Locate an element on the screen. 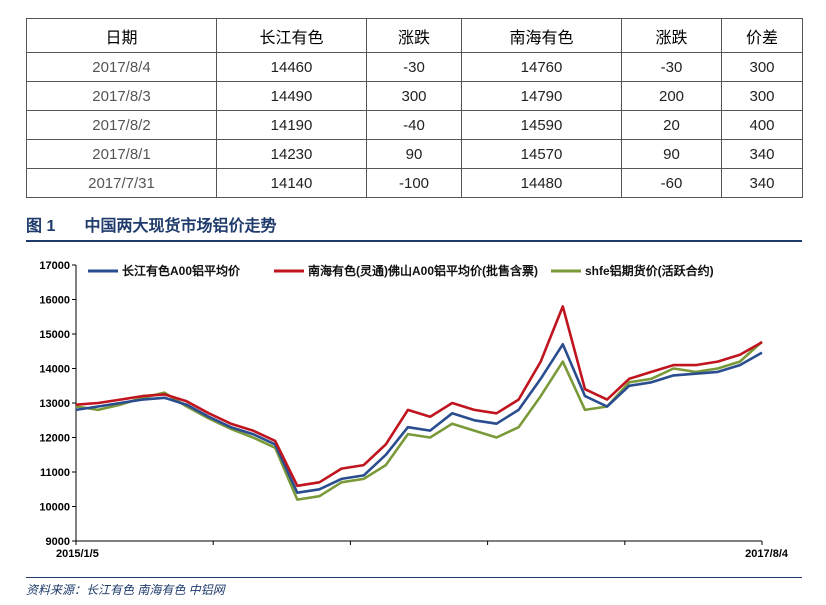 This screenshot has height=605, width=826. header-change-changjiang: 涨跌 is located at coordinates (414, 35).